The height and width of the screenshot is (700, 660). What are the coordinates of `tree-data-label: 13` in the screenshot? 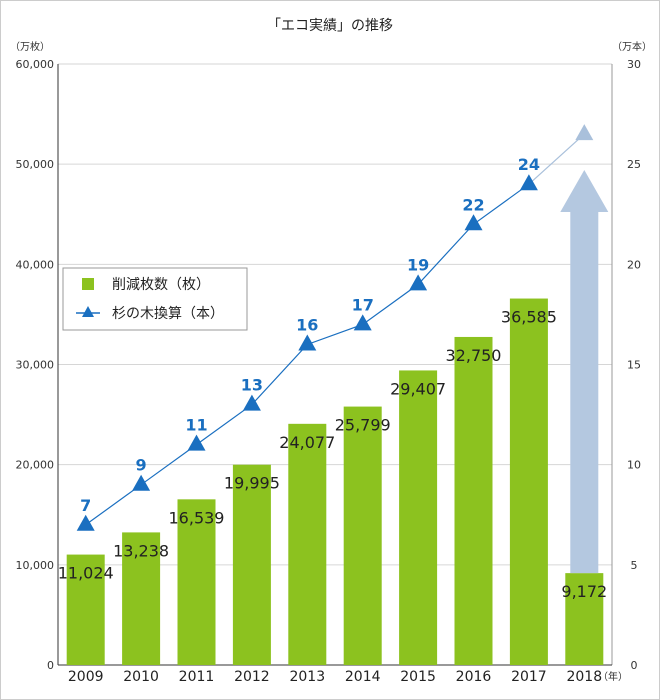 It's located at (252, 385).